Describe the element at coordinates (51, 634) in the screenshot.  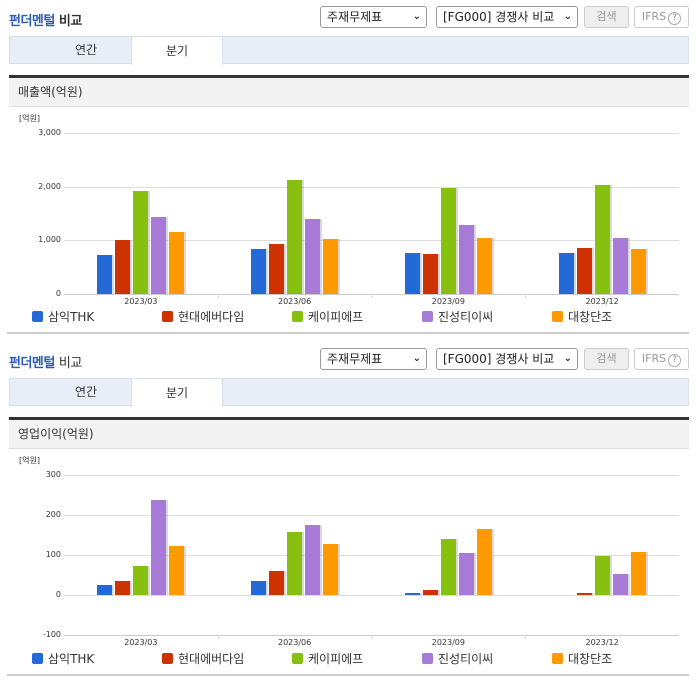
I see `y-tick-label: -100` at that location.